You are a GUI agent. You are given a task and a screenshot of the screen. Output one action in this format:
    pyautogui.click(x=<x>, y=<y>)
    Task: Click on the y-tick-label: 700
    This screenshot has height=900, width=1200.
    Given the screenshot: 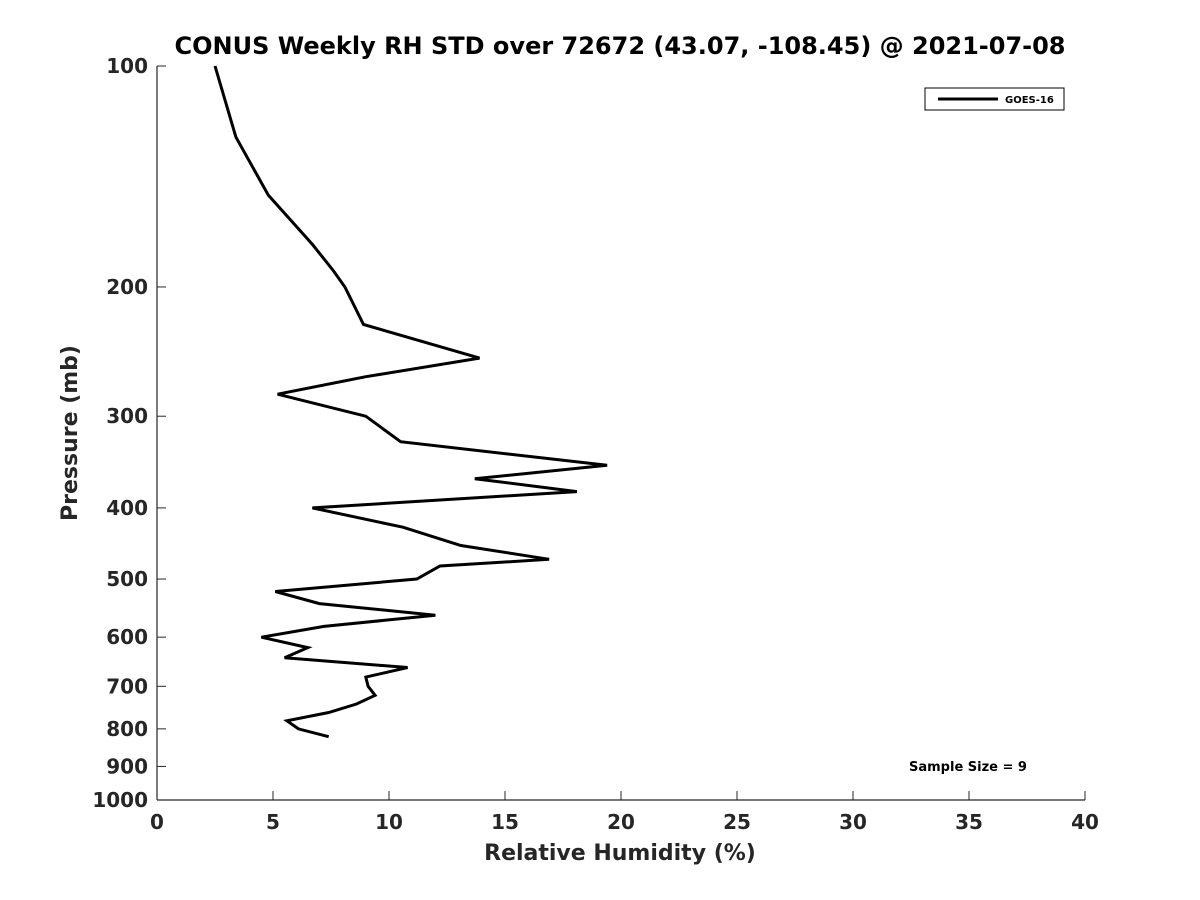 What is the action you would take?
    pyautogui.click(x=127, y=686)
    